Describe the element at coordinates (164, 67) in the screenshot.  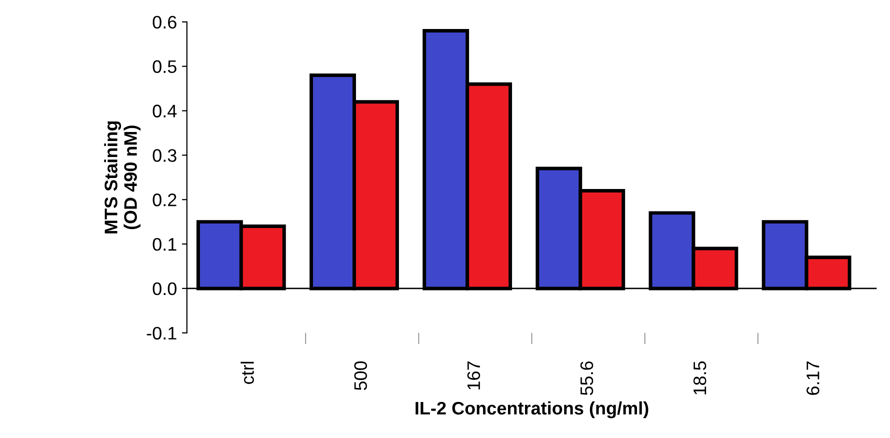
I see `y-tick-label: 0.5` at that location.